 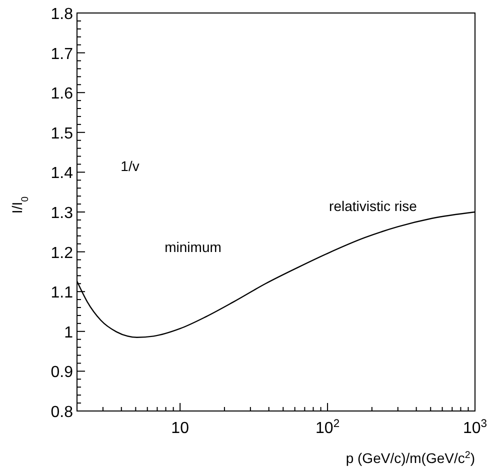 What do you see at coordinates (62, 14) in the screenshot?
I see `y-tick-label: 1.8` at bounding box center [62, 14].